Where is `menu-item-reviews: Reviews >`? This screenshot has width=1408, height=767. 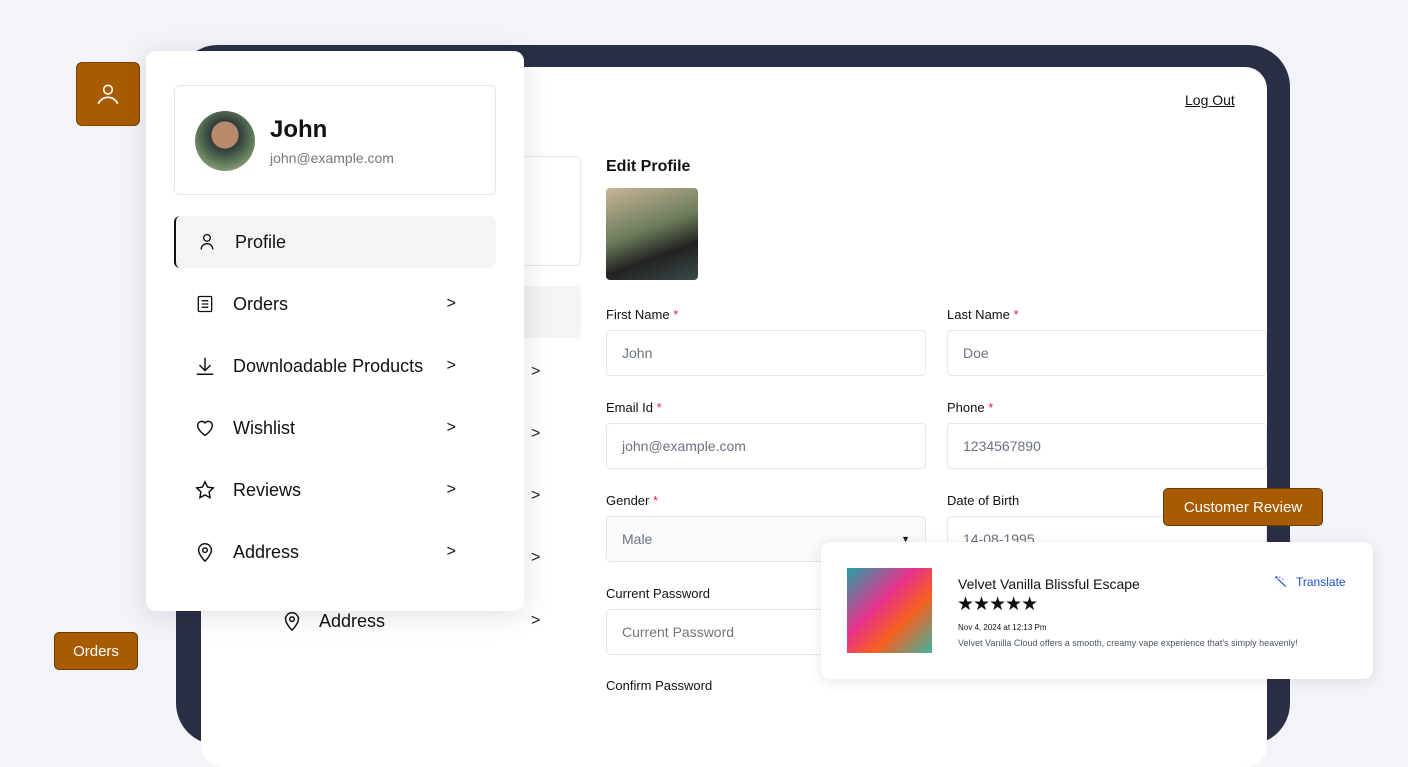
menu-item-reviews: Reviews > is located at coordinates (335, 490).